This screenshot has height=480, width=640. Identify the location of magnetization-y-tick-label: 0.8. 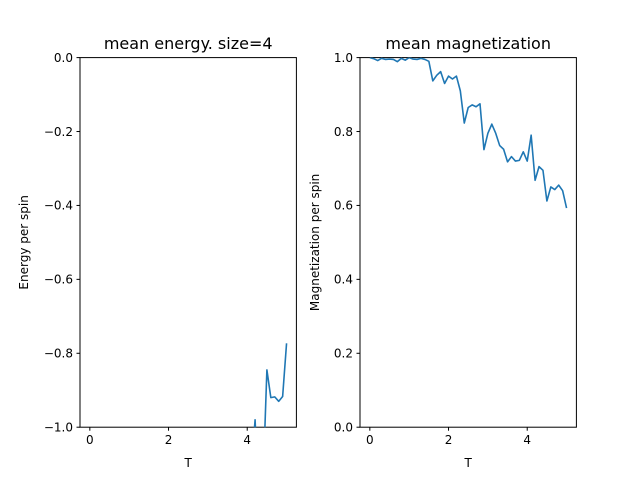
(343, 132).